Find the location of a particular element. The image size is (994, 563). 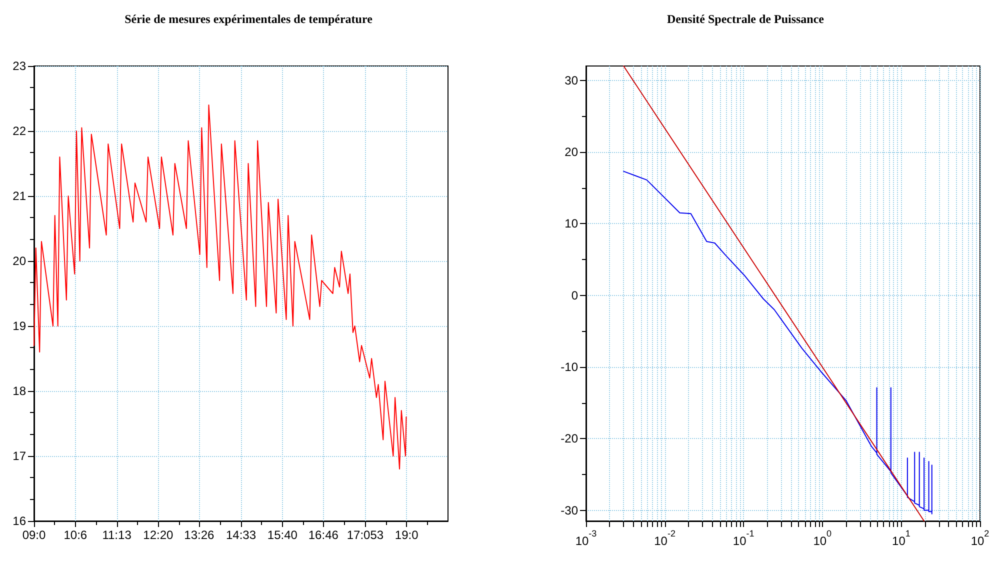

y-tick-label: 22 is located at coordinates (19, 131).